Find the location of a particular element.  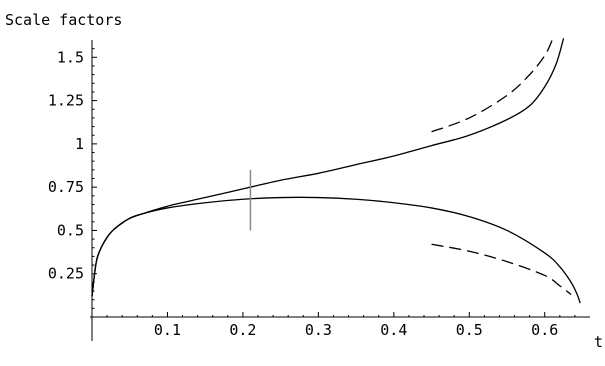

y-tick-label: 0.75 is located at coordinates (66, 187).